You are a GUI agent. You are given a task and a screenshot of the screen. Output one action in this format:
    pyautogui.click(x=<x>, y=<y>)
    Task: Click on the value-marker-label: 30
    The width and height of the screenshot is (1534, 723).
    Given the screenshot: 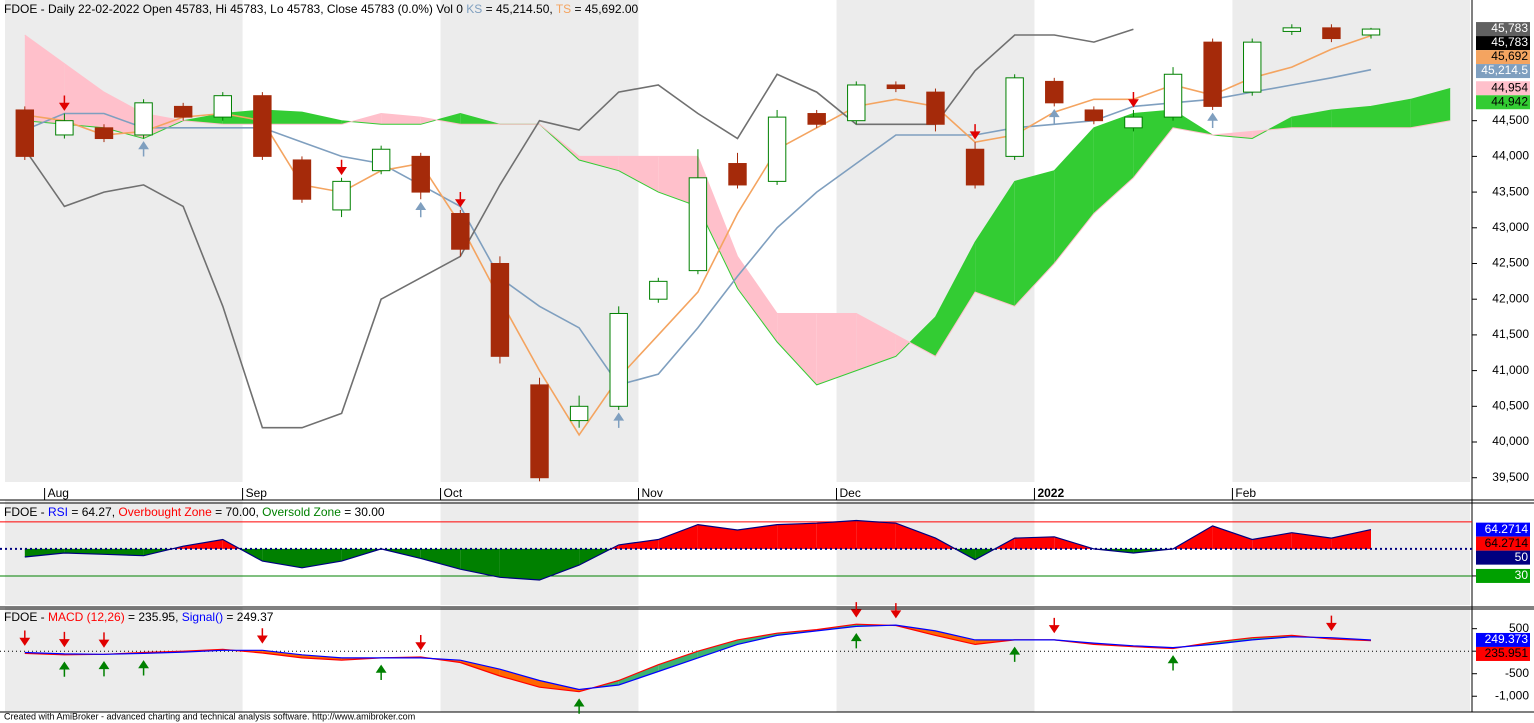 What is the action you would take?
    pyautogui.click(x=1522, y=575)
    